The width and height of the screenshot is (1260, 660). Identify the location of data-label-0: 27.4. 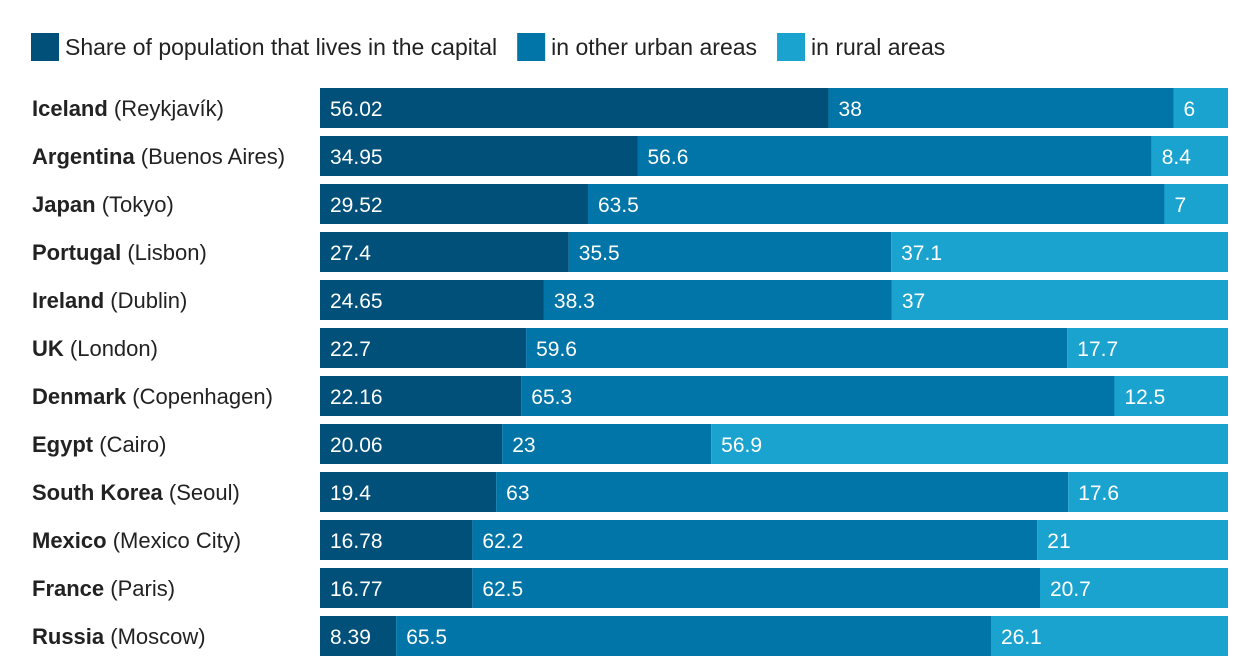
(350, 253).